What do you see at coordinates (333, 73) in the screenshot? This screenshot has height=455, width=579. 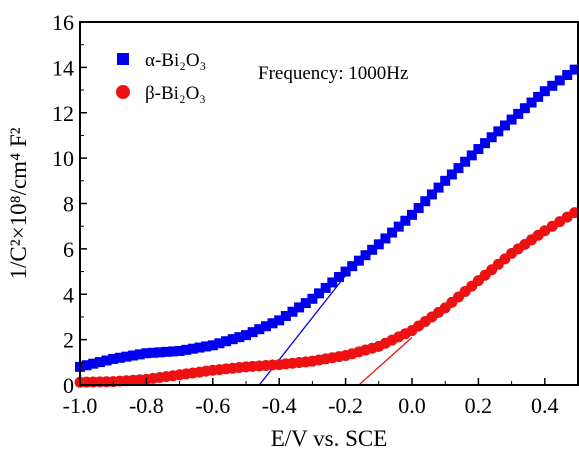 I see `frequency-annotation: Frequency: 1000Hz` at bounding box center [333, 73].